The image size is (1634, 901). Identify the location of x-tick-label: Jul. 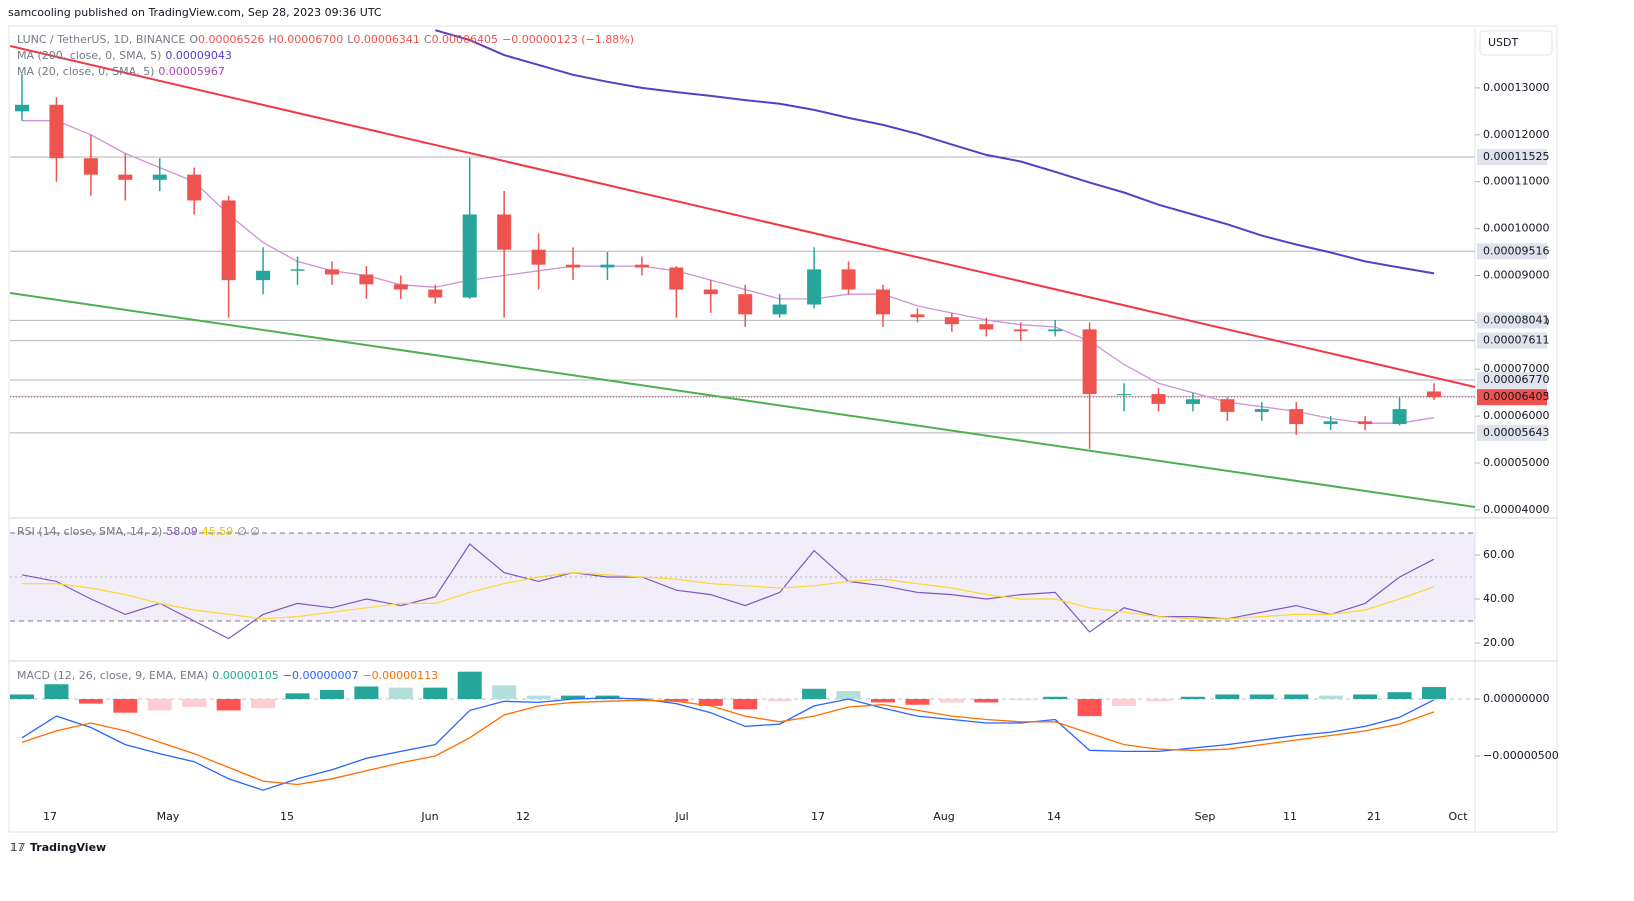
(681, 816).